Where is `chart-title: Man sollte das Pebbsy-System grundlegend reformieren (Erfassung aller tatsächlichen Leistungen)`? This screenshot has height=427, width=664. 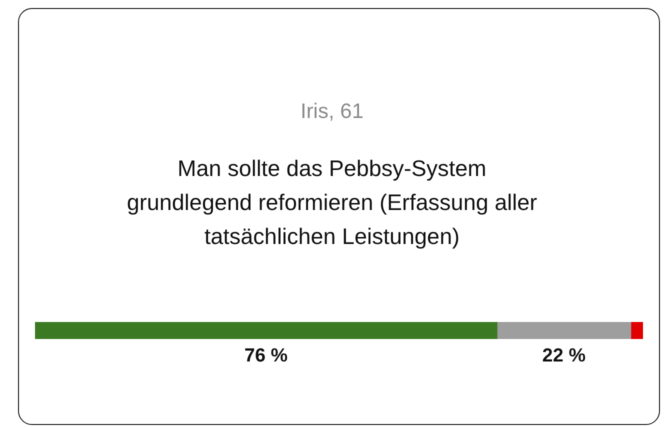
chart-title: Man sollte das Pebbsy-System grundlegend reformieren (Erfassung aller tatsächlichen Leistungen) is located at coordinates (332, 203).